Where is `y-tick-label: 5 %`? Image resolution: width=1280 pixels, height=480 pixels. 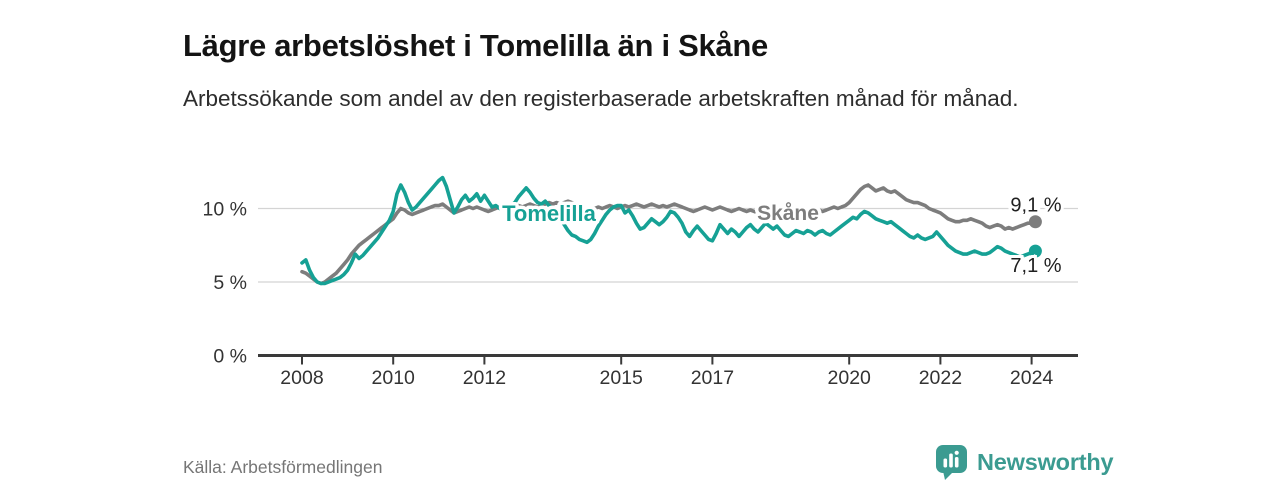
y-tick-label: 5 % is located at coordinates (230, 283).